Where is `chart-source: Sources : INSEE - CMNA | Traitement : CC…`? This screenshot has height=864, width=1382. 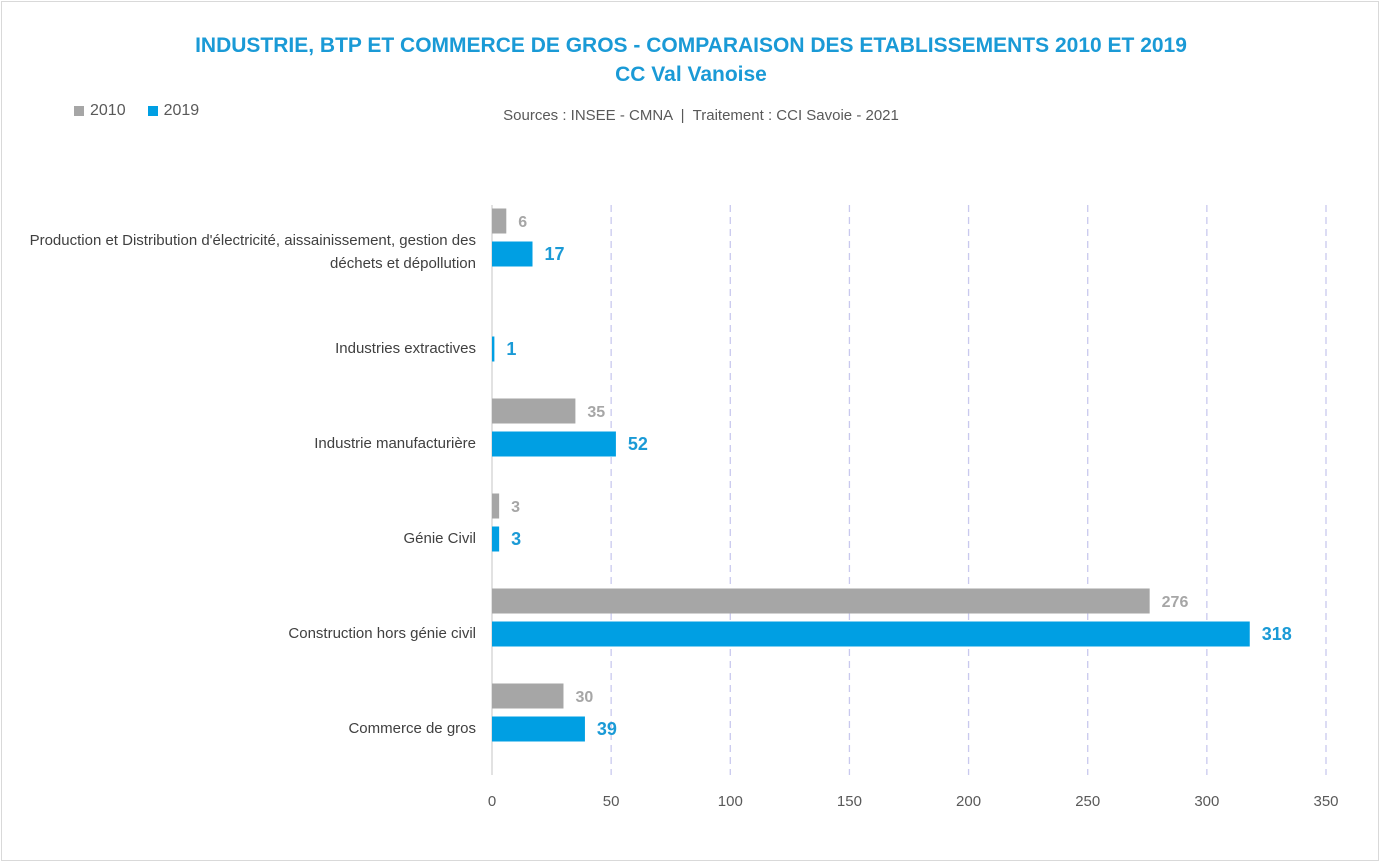
chart-source: Sources : INSEE - CMNA | Traitement : CC… is located at coordinates (701, 115).